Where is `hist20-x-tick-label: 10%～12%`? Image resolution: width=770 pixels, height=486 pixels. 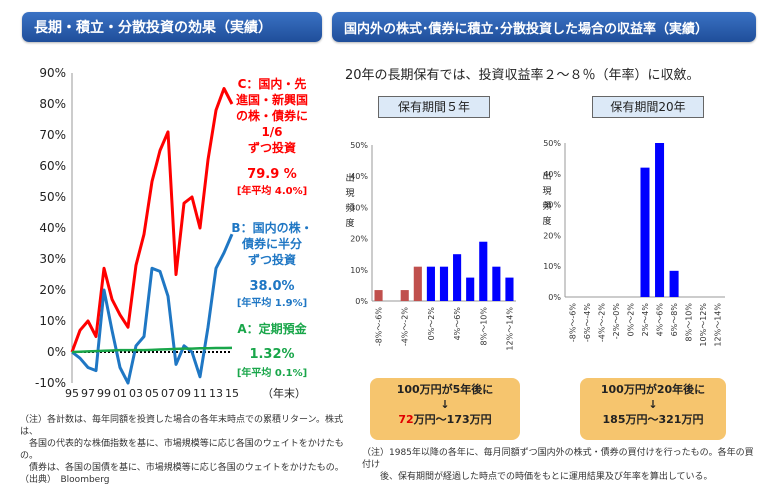
hist20-x-tick-label: 10%～12% is located at coordinates (703, 325).